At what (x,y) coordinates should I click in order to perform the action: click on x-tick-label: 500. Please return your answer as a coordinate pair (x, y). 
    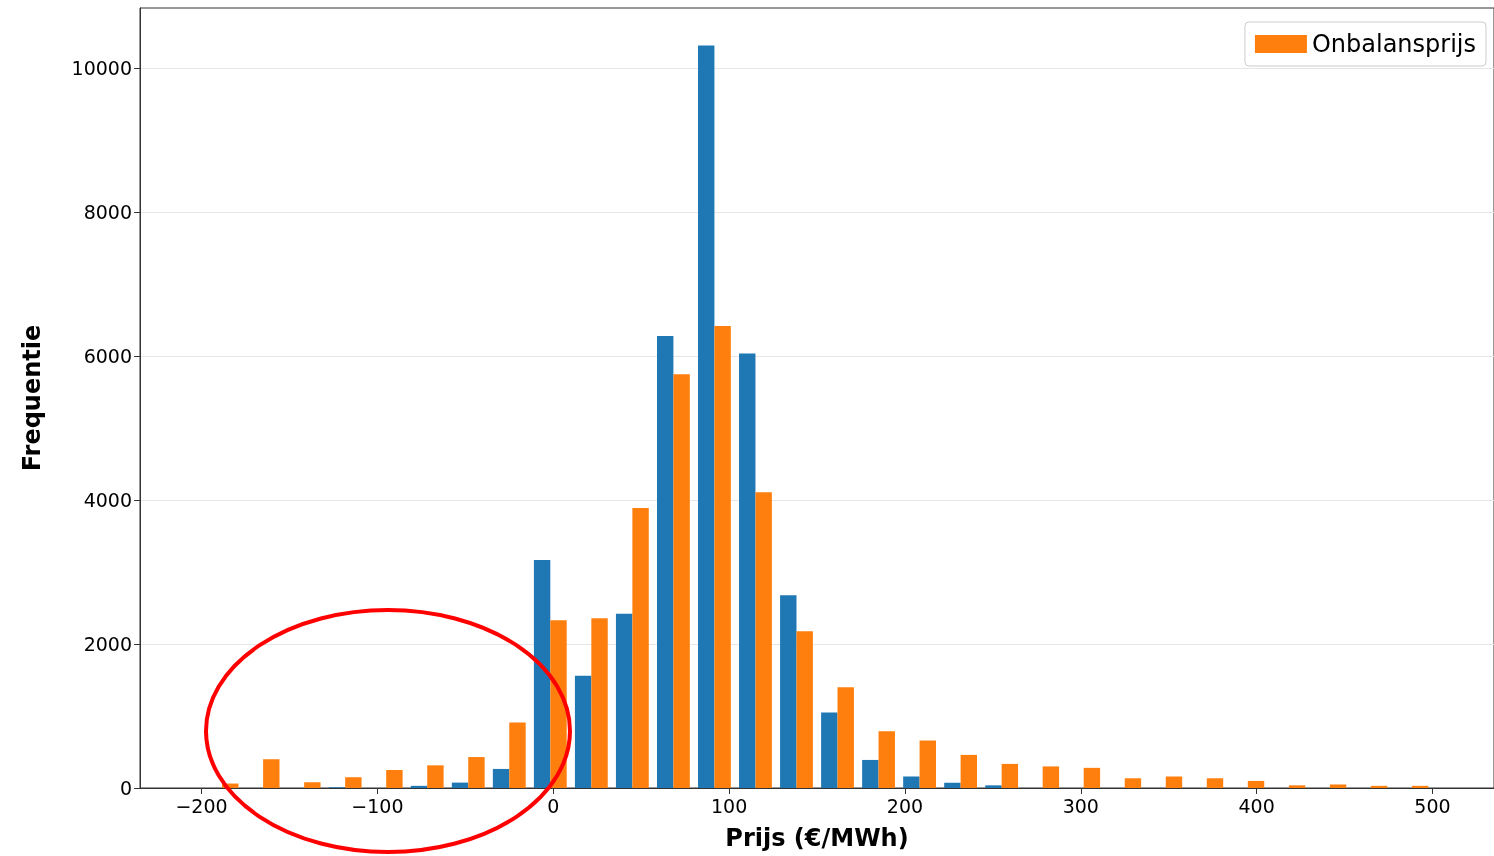
    Looking at the image, I should click on (1432, 805).